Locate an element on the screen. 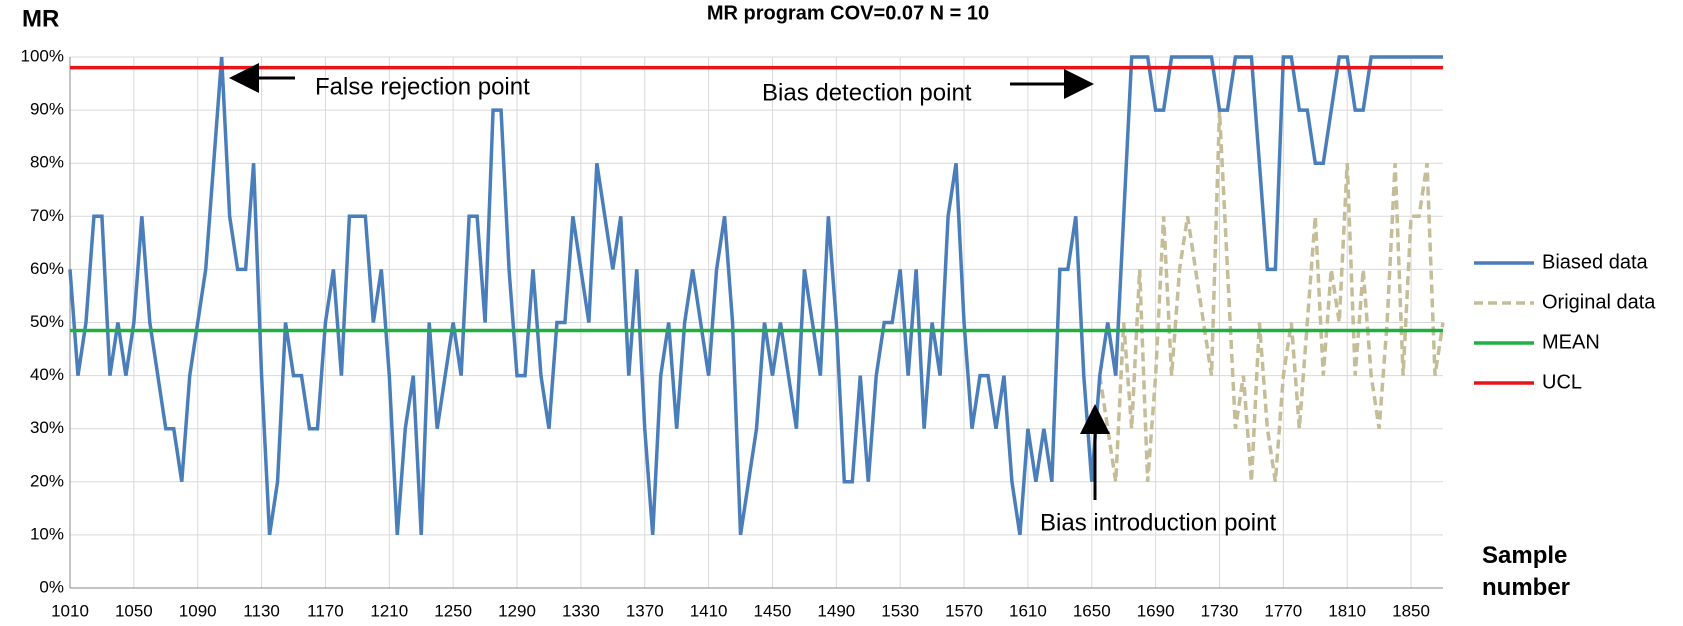  y-tick-label: 40% is located at coordinates (47, 374).